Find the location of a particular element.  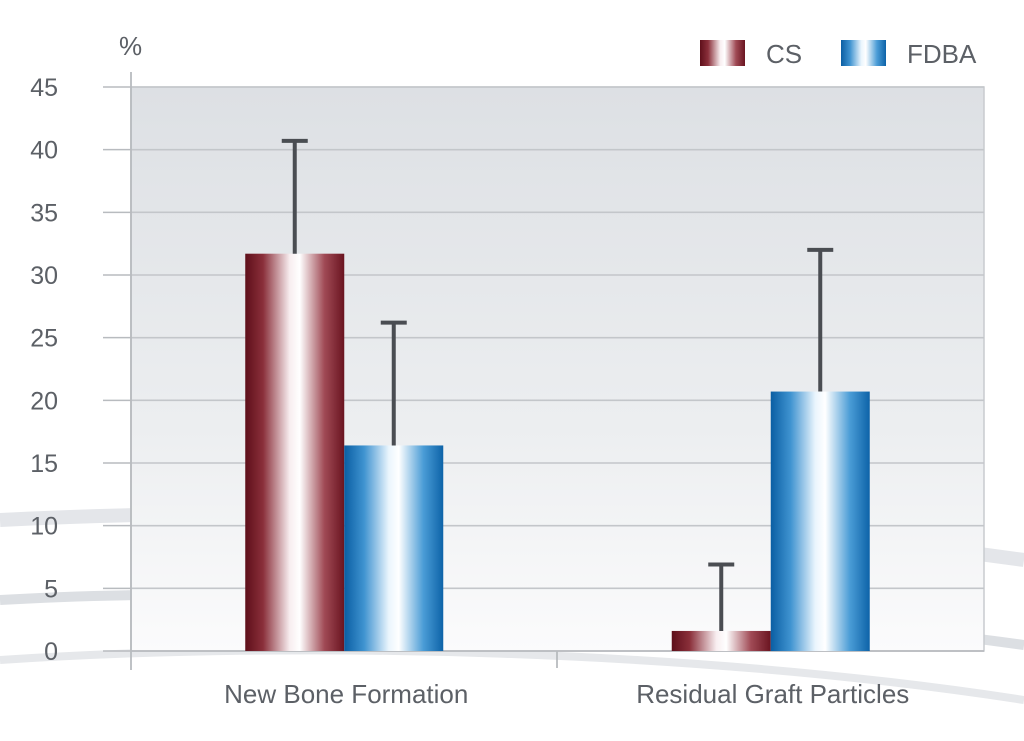

legend: CS FDBA is located at coordinates (838, 54).